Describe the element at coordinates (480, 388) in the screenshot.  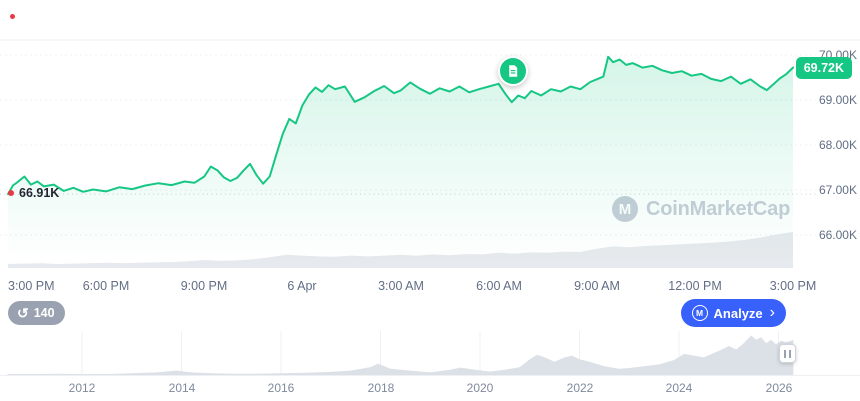
I see `year-tick-label: 2020` at that location.